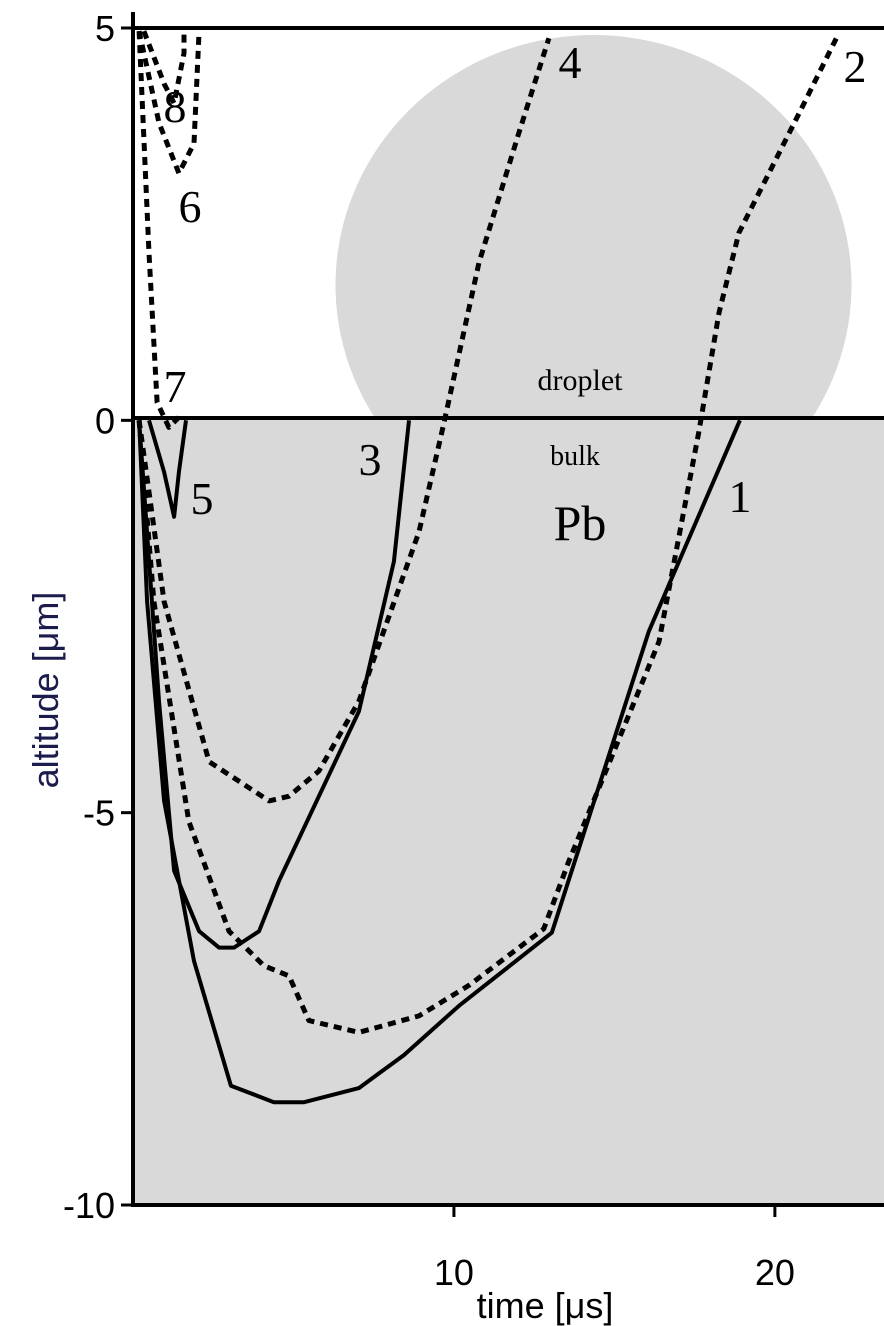 The width and height of the screenshot is (884, 1326). I want to click on x-tick-label: 10, so click(454, 1272).